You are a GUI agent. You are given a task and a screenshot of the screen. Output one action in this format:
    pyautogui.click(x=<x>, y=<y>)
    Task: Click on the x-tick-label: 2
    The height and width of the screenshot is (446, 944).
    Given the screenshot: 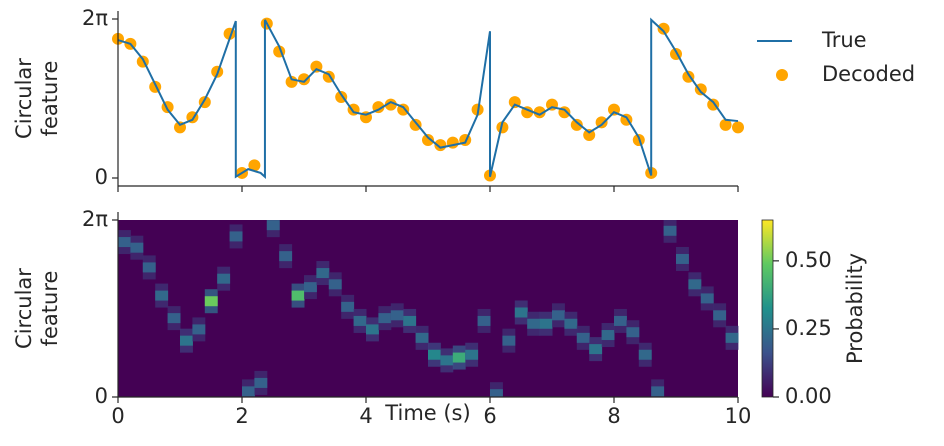 What is the action you would take?
    pyautogui.click(x=241, y=416)
    